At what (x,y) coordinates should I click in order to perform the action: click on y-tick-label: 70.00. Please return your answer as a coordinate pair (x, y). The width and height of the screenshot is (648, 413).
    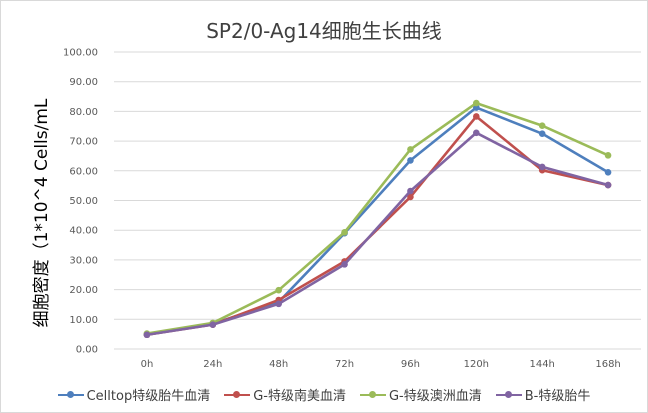
    Looking at the image, I should click on (83, 142).